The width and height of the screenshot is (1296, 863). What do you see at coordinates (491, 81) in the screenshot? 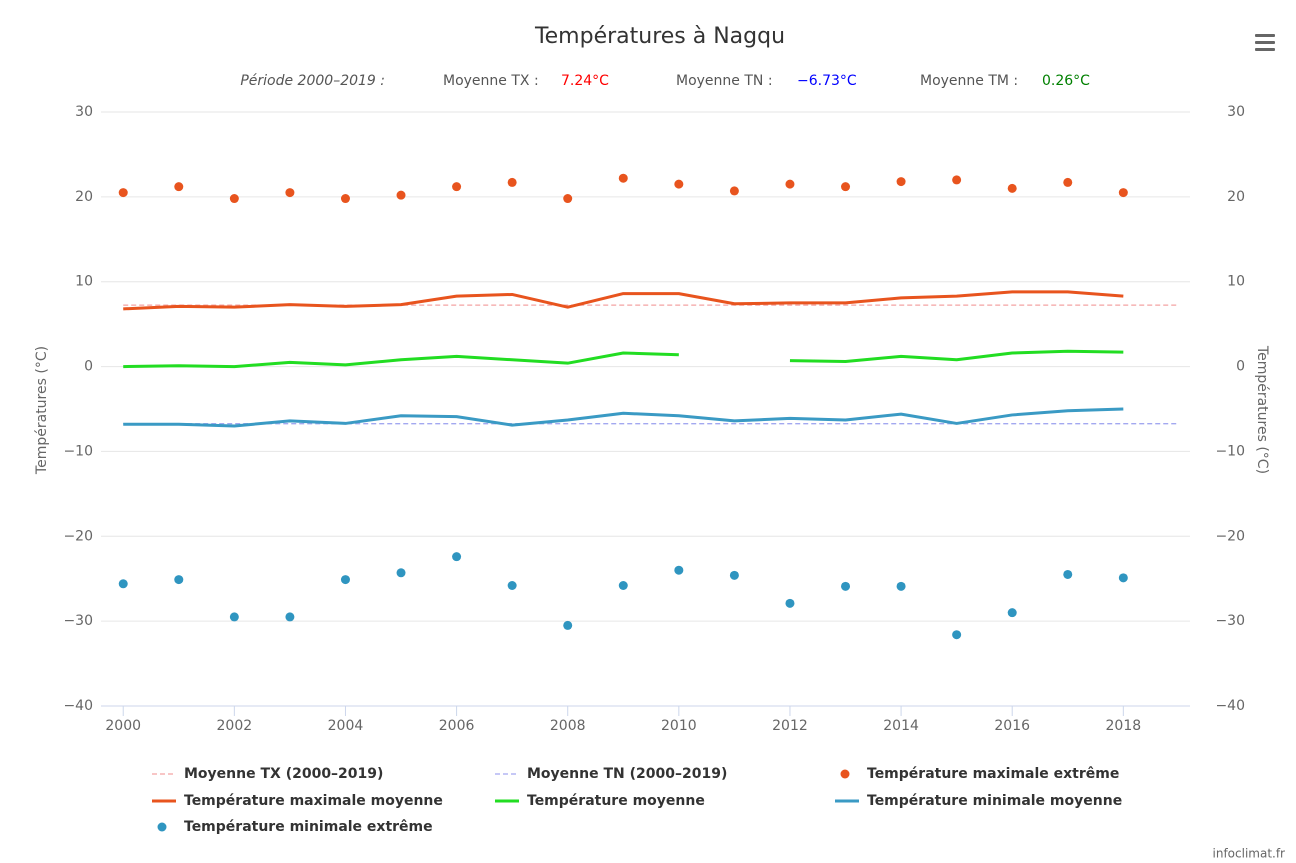
I see `subtitle-label: Moyenne TX :` at bounding box center [491, 81].